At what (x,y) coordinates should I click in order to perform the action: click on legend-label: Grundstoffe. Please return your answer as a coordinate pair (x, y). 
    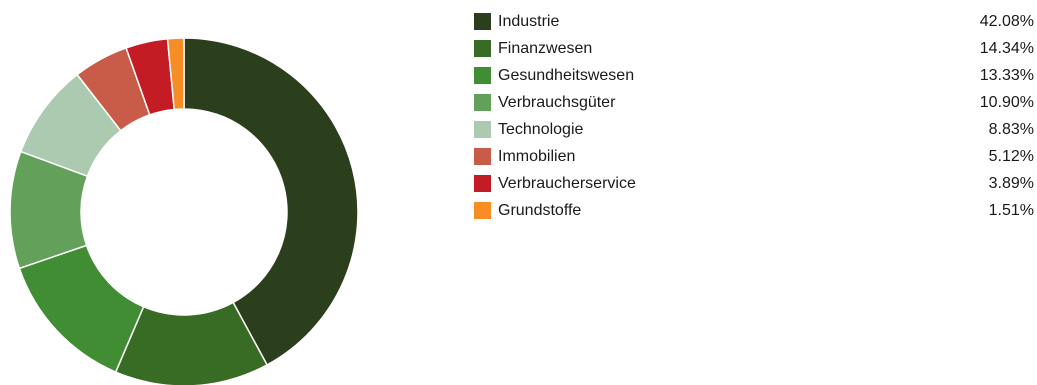
    Looking at the image, I should click on (540, 210).